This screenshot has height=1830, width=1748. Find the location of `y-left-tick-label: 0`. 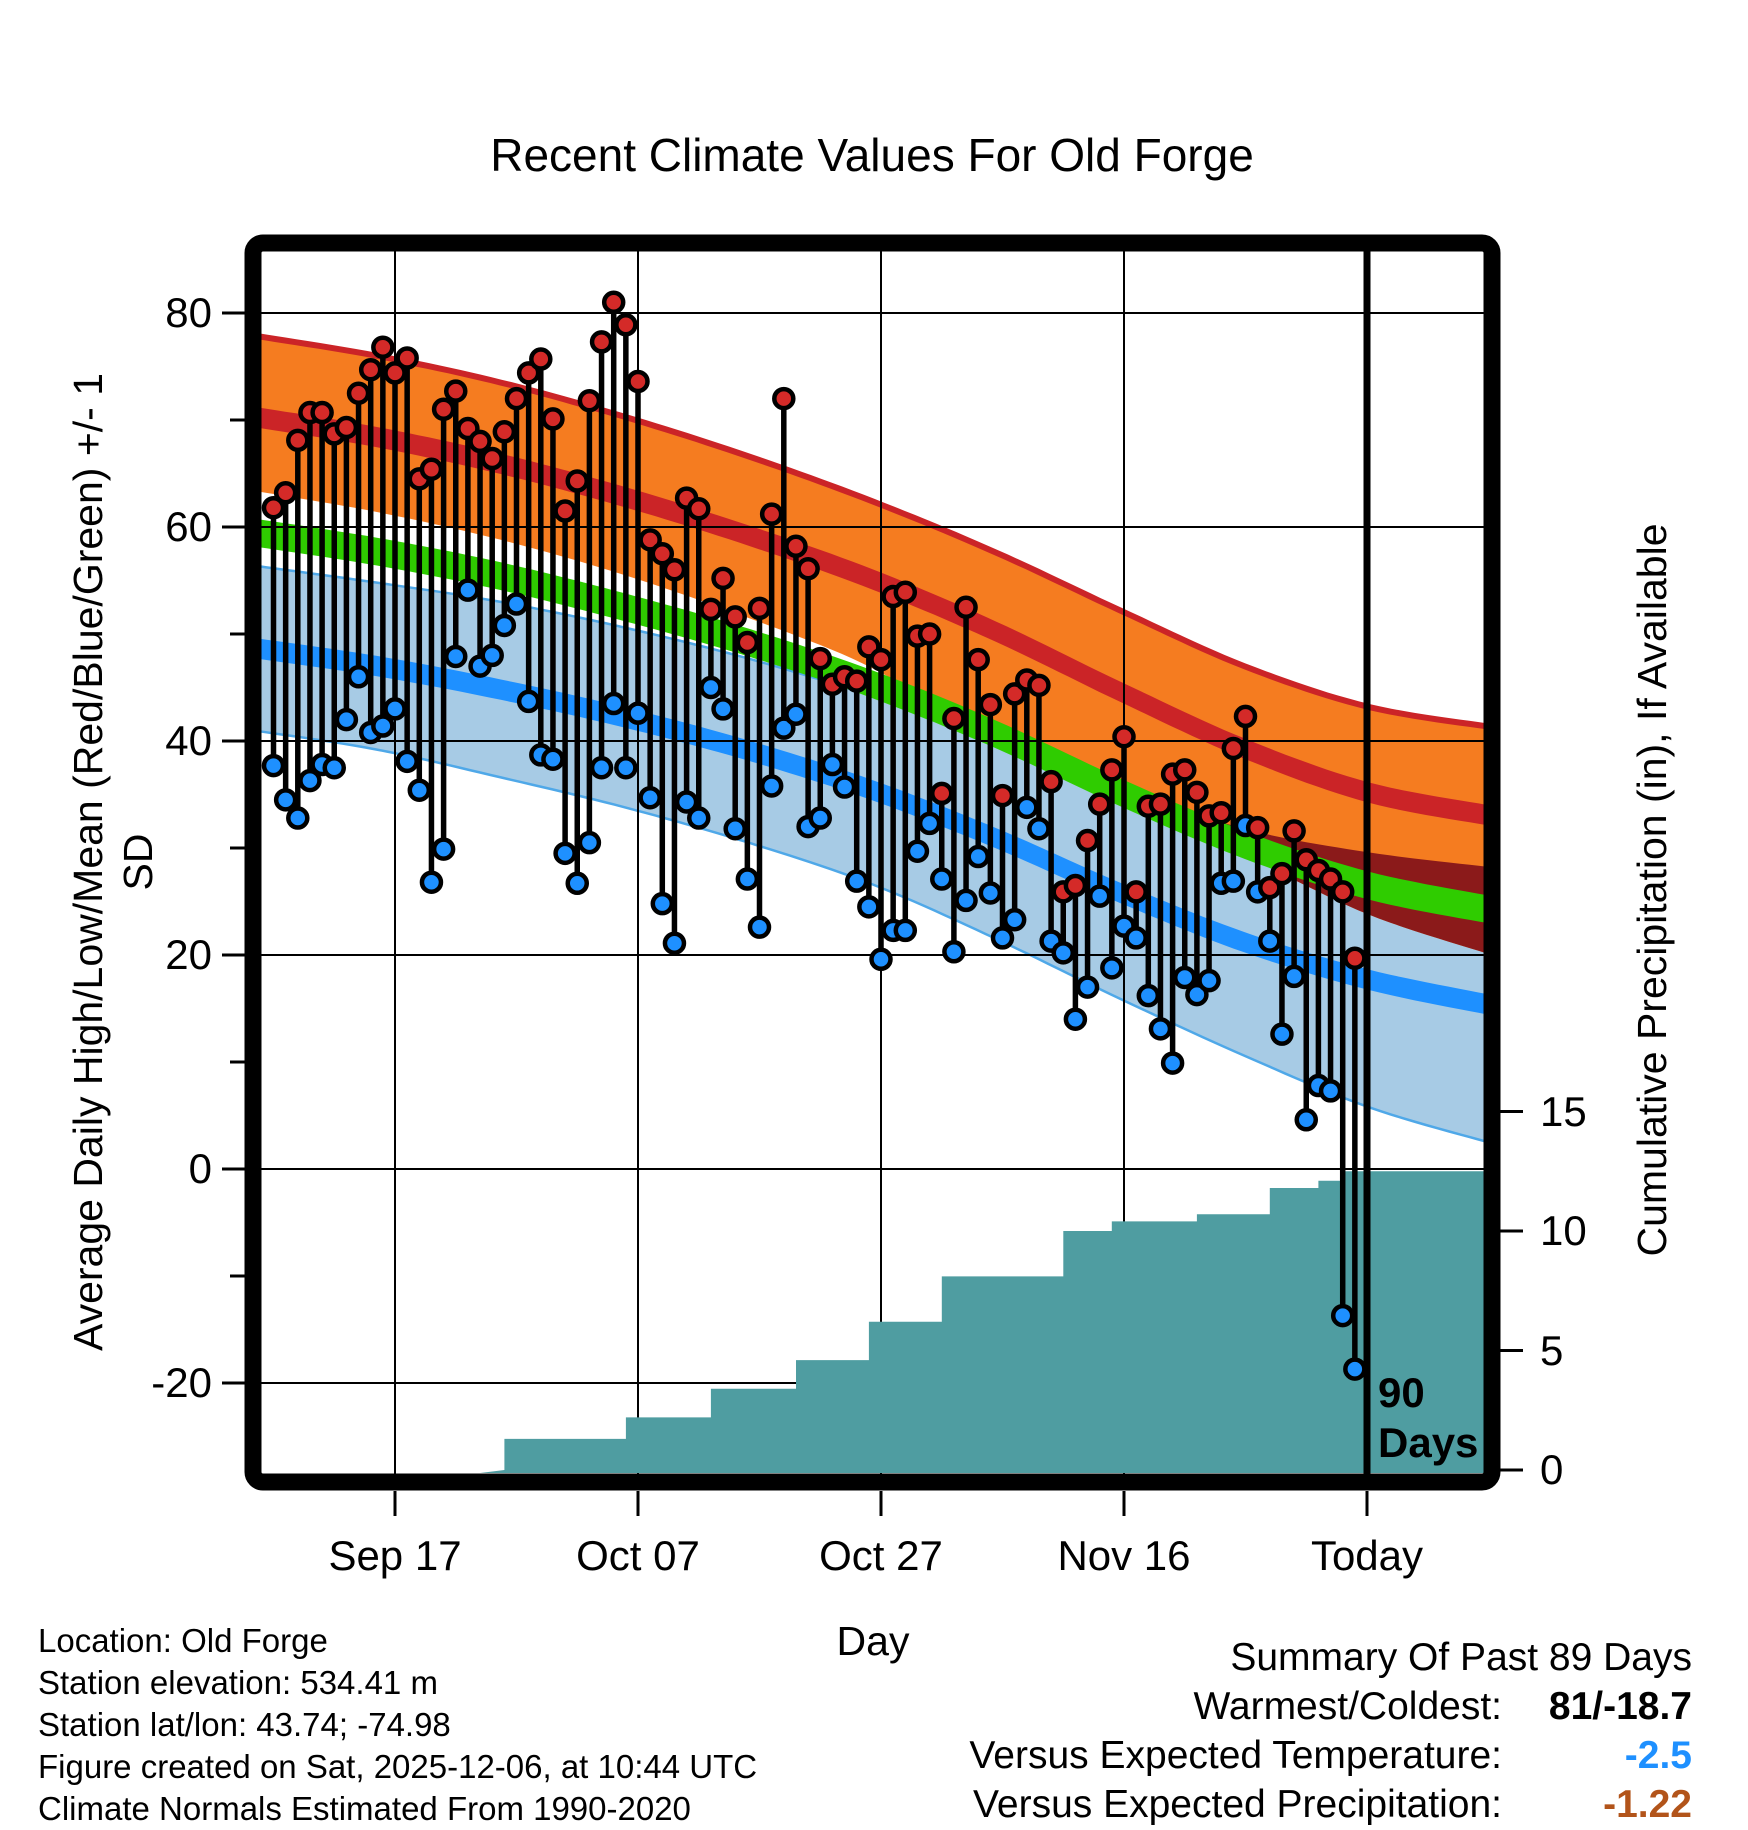

y-left-tick-label: 0 is located at coordinates (200, 1168).